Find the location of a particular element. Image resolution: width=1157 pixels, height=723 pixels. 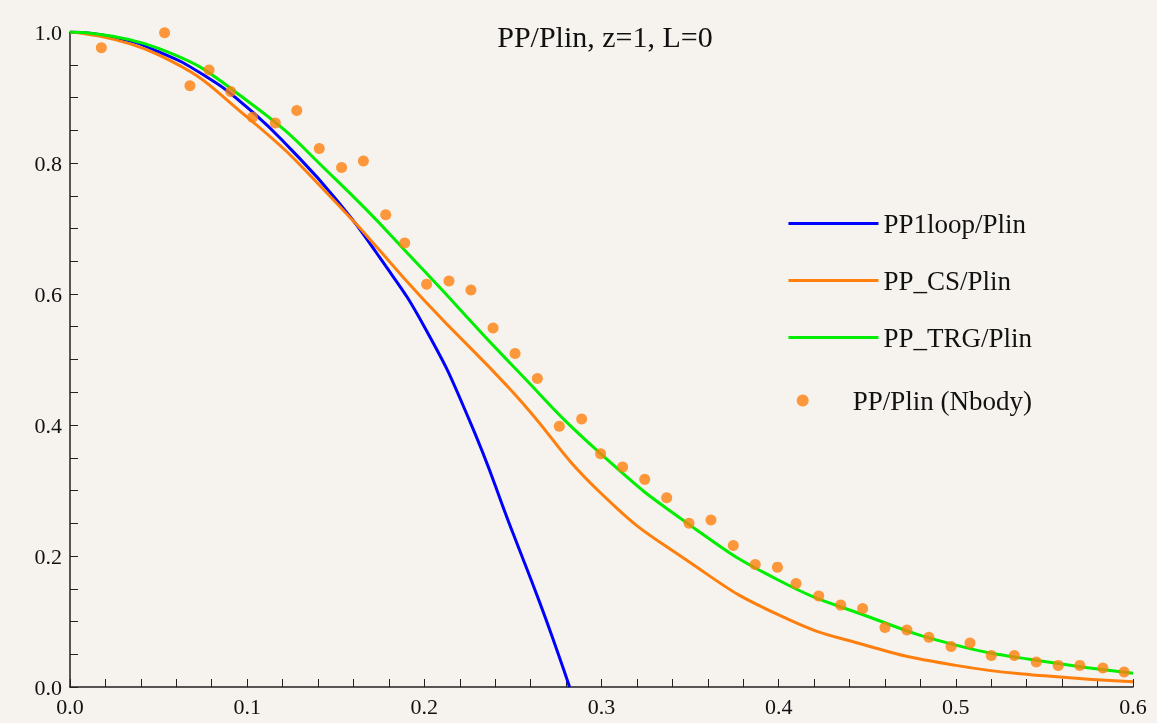

legend-label: PP1loop/Plin is located at coordinates (955, 223).